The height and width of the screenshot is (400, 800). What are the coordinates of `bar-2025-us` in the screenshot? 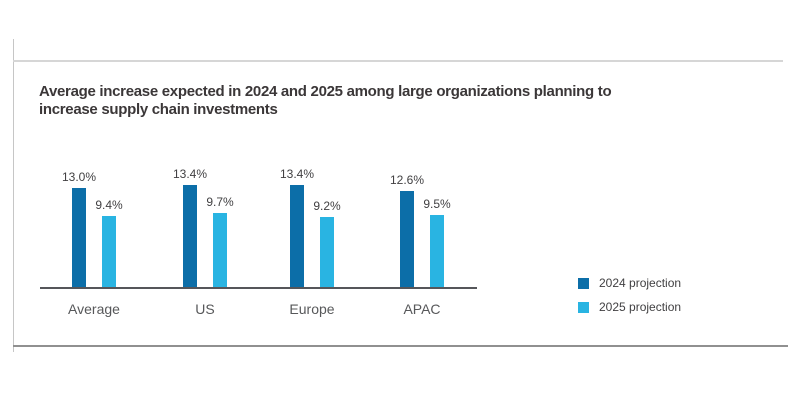 It's located at (220, 250).